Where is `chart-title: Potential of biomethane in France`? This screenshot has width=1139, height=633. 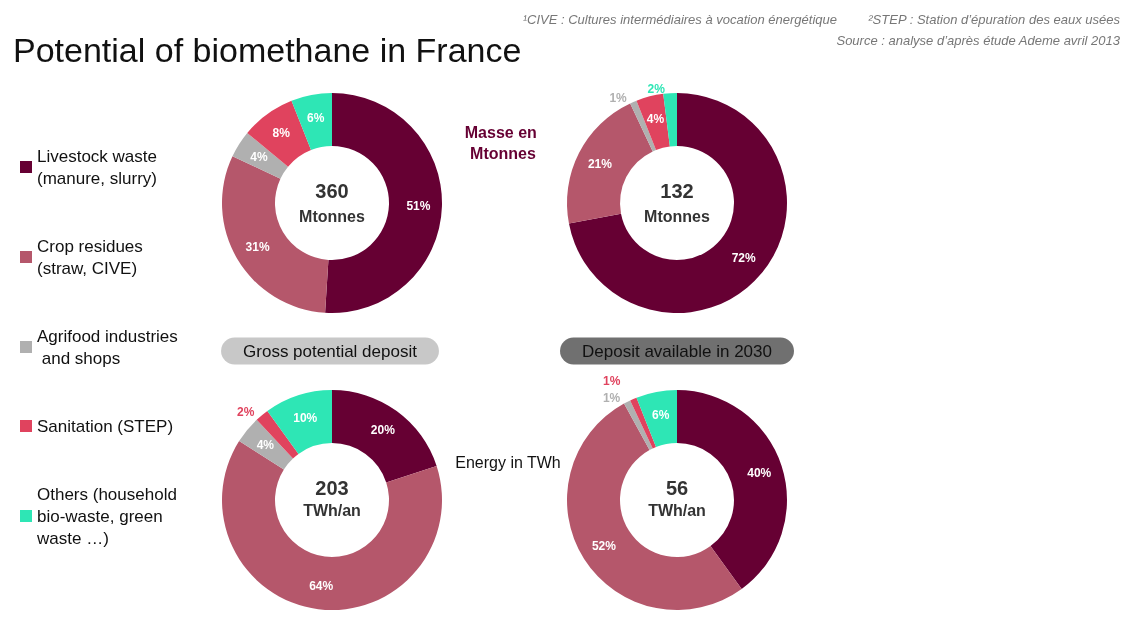 chart-title: Potential of biomethane in France is located at coordinates (267, 50).